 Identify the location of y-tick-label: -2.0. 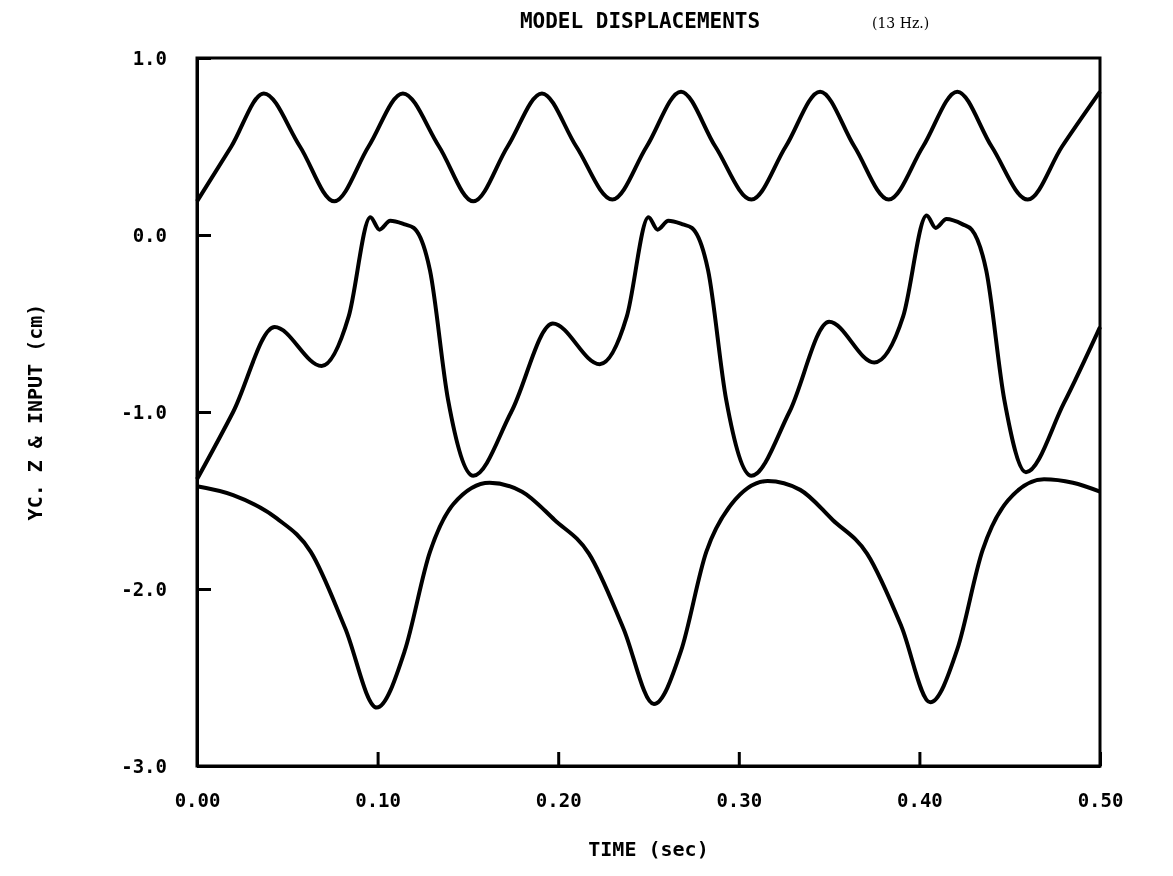
(144, 588).